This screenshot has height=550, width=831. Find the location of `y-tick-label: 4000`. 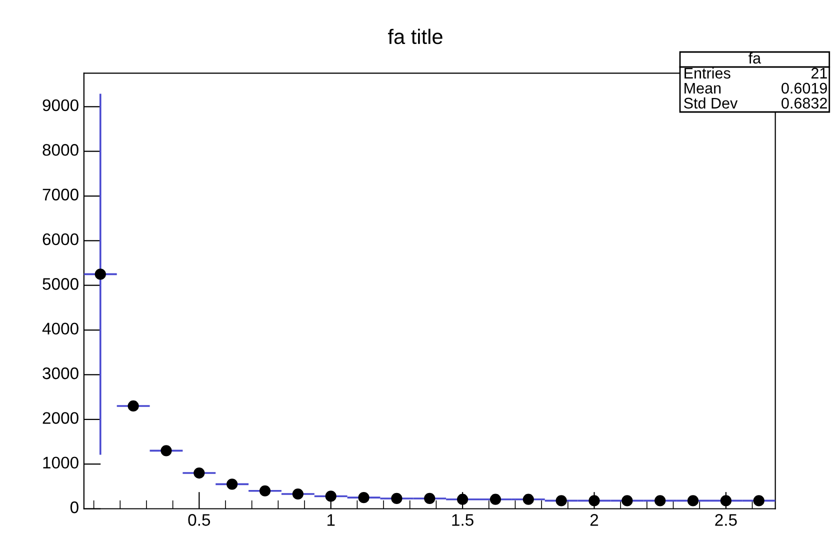

y-tick-label: 4000 is located at coordinates (60, 328).